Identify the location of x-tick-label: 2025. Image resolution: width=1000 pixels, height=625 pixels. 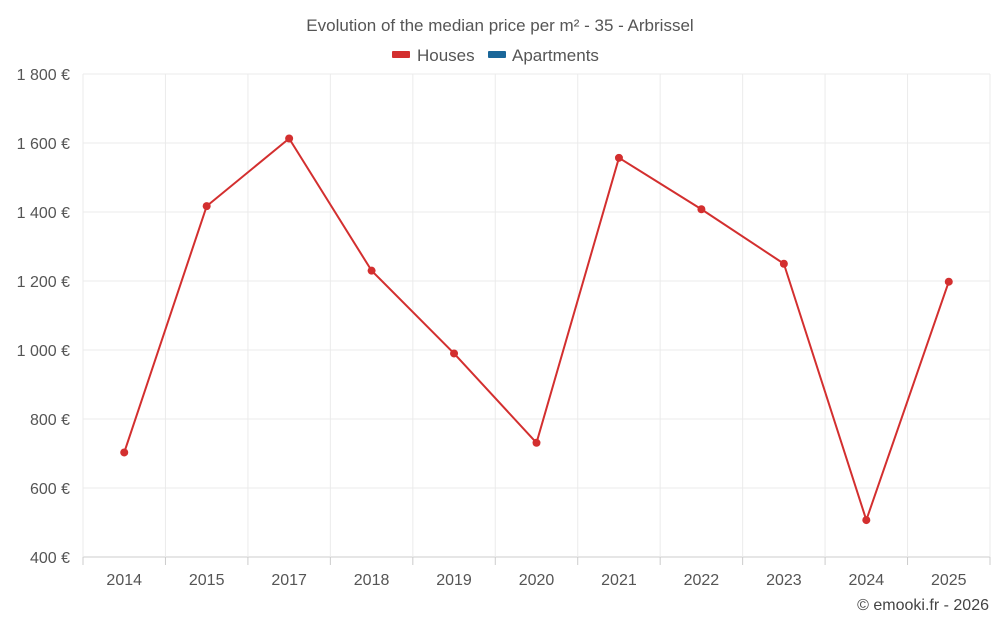
(949, 580).